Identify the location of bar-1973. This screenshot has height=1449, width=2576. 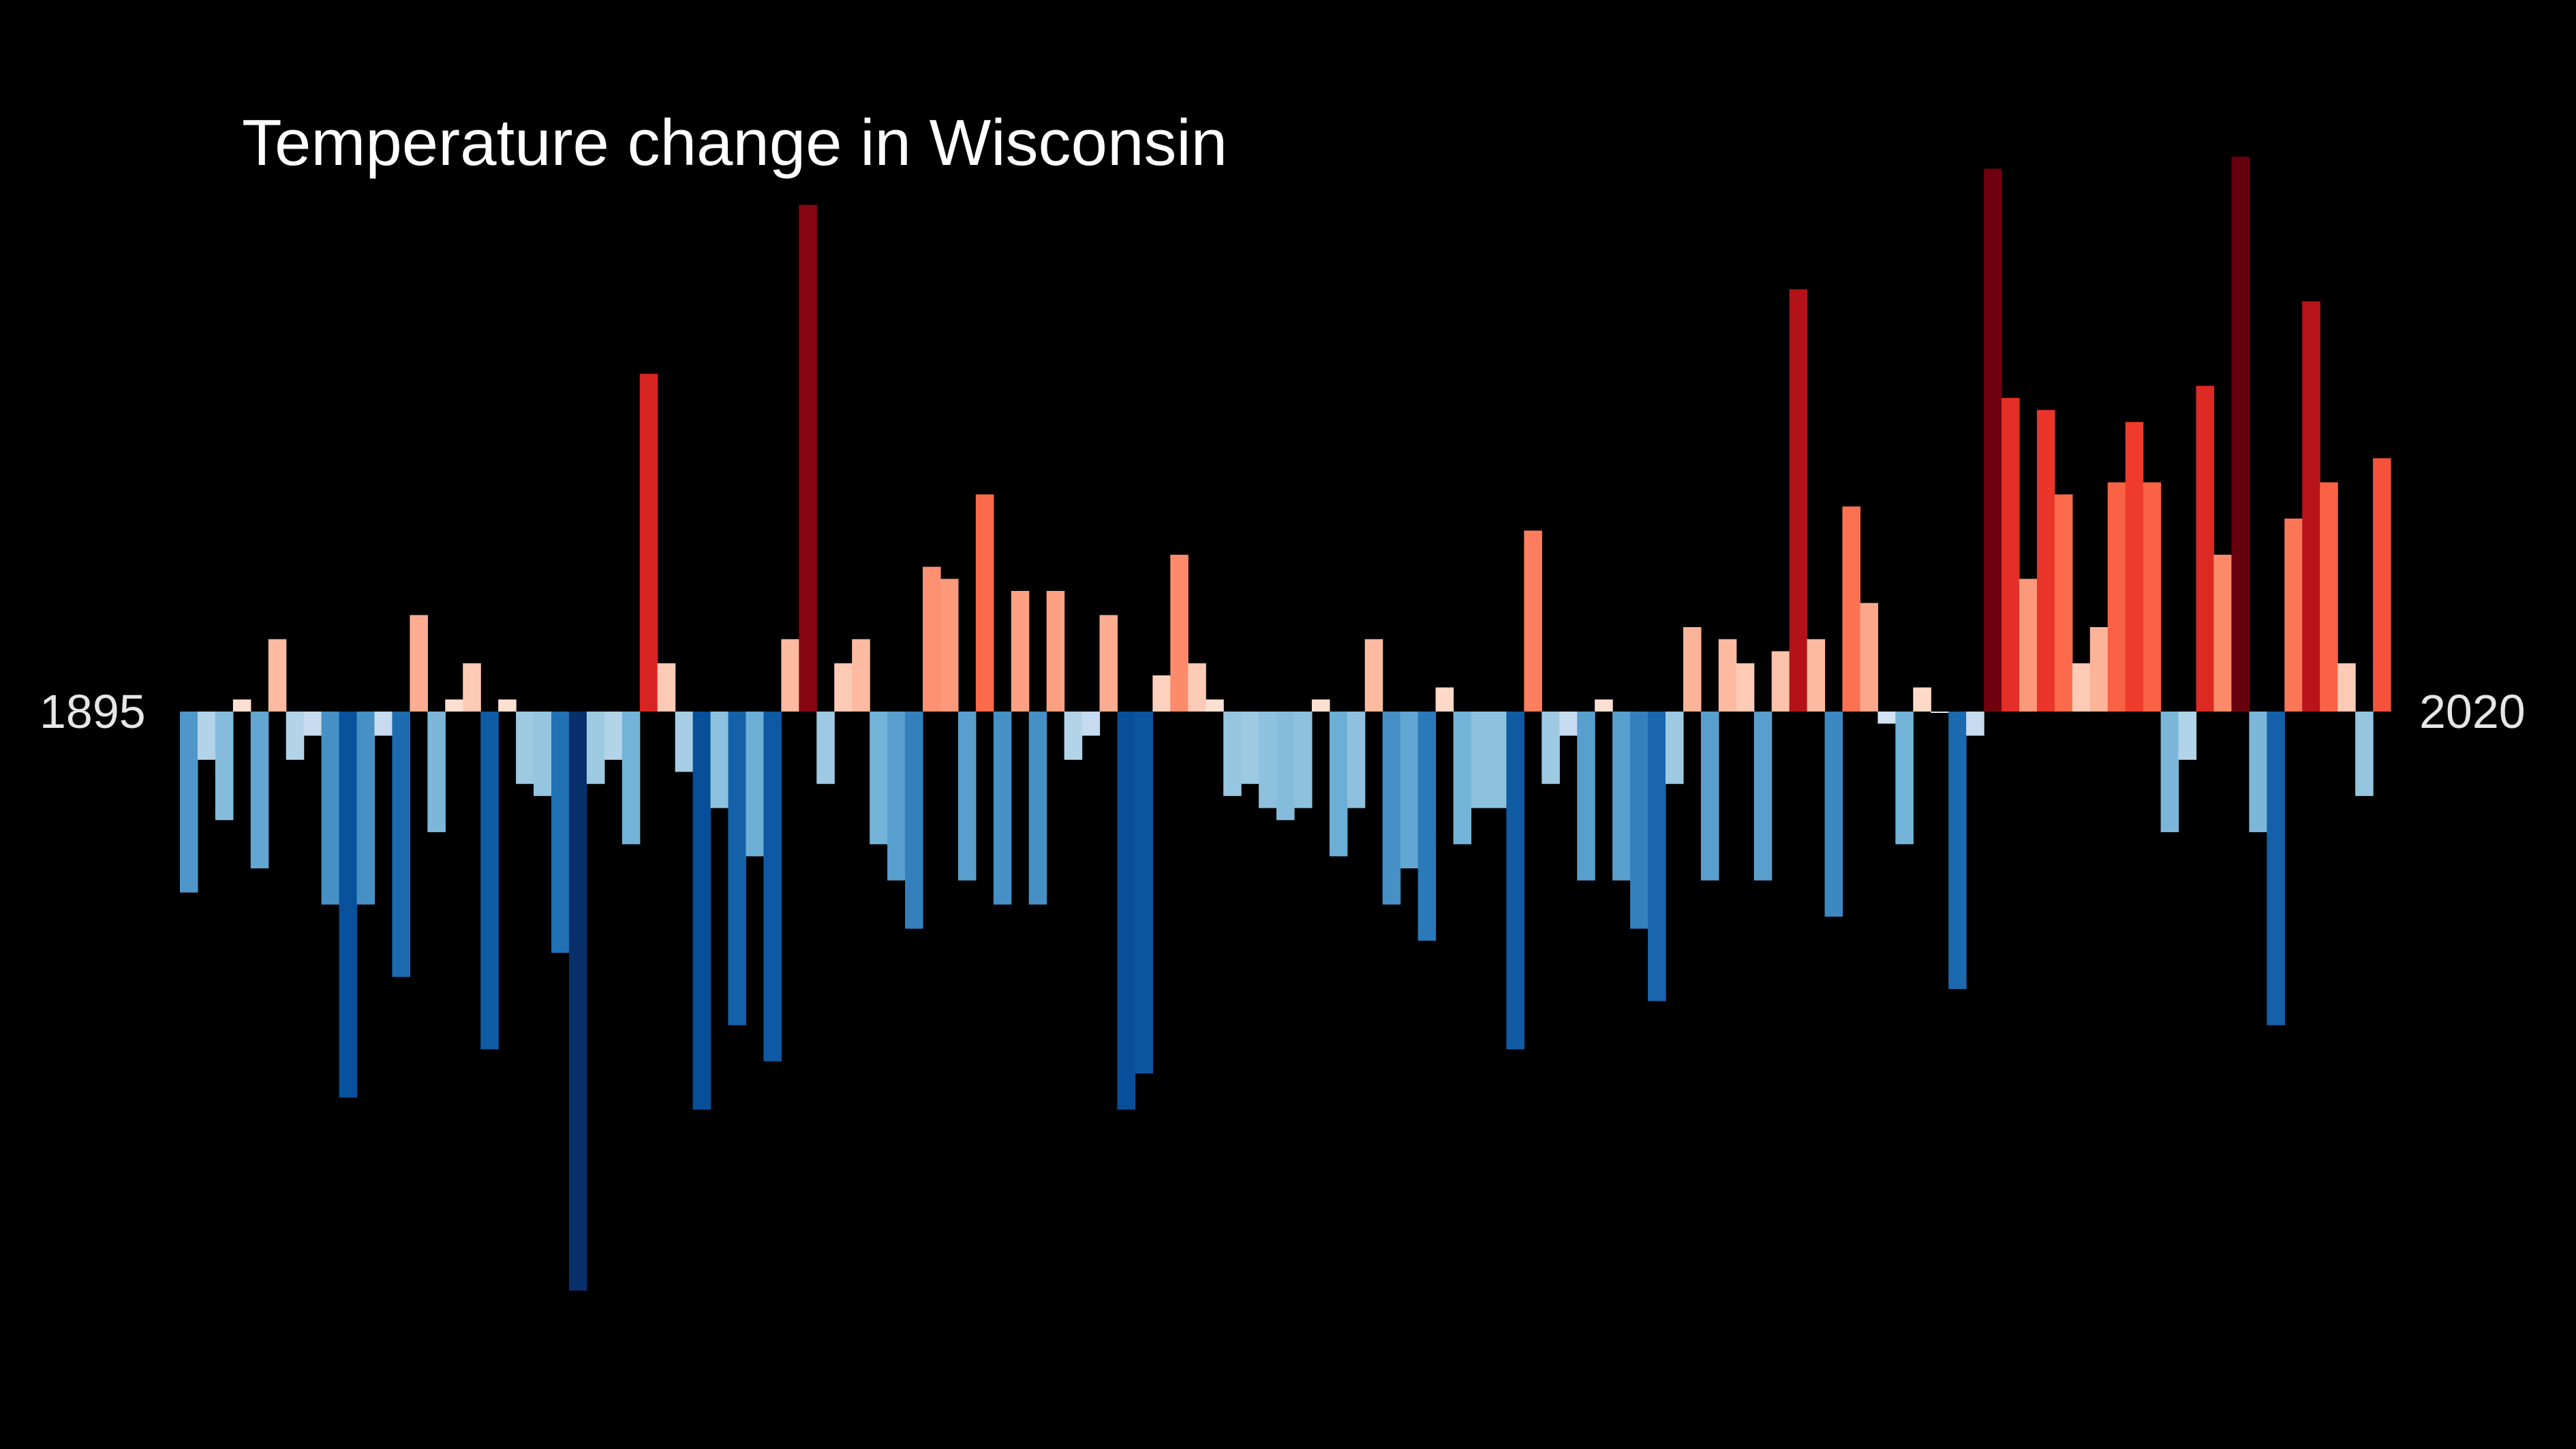
(1569, 724).